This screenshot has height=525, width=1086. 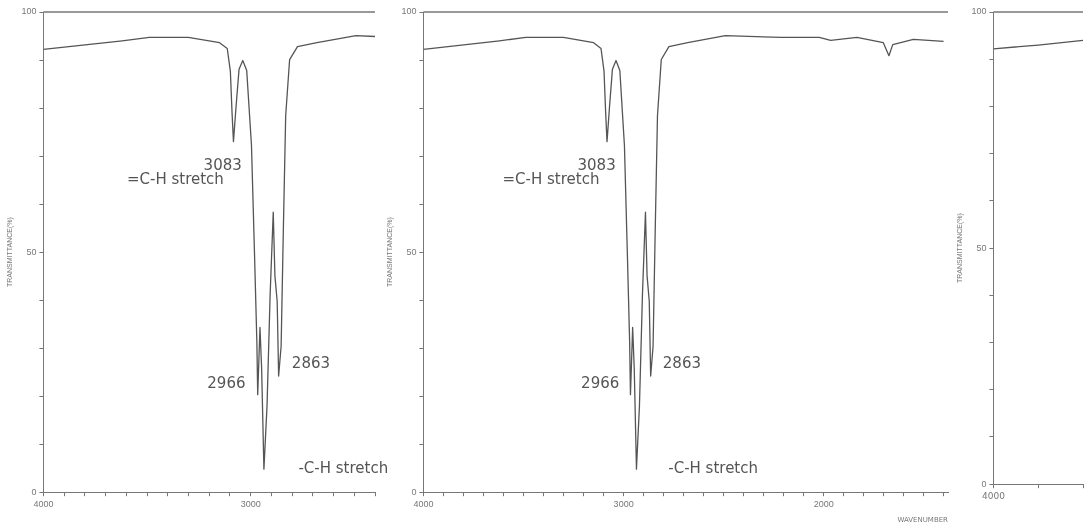 I want to click on x-tick-label: 2000, so click(x=823, y=504).